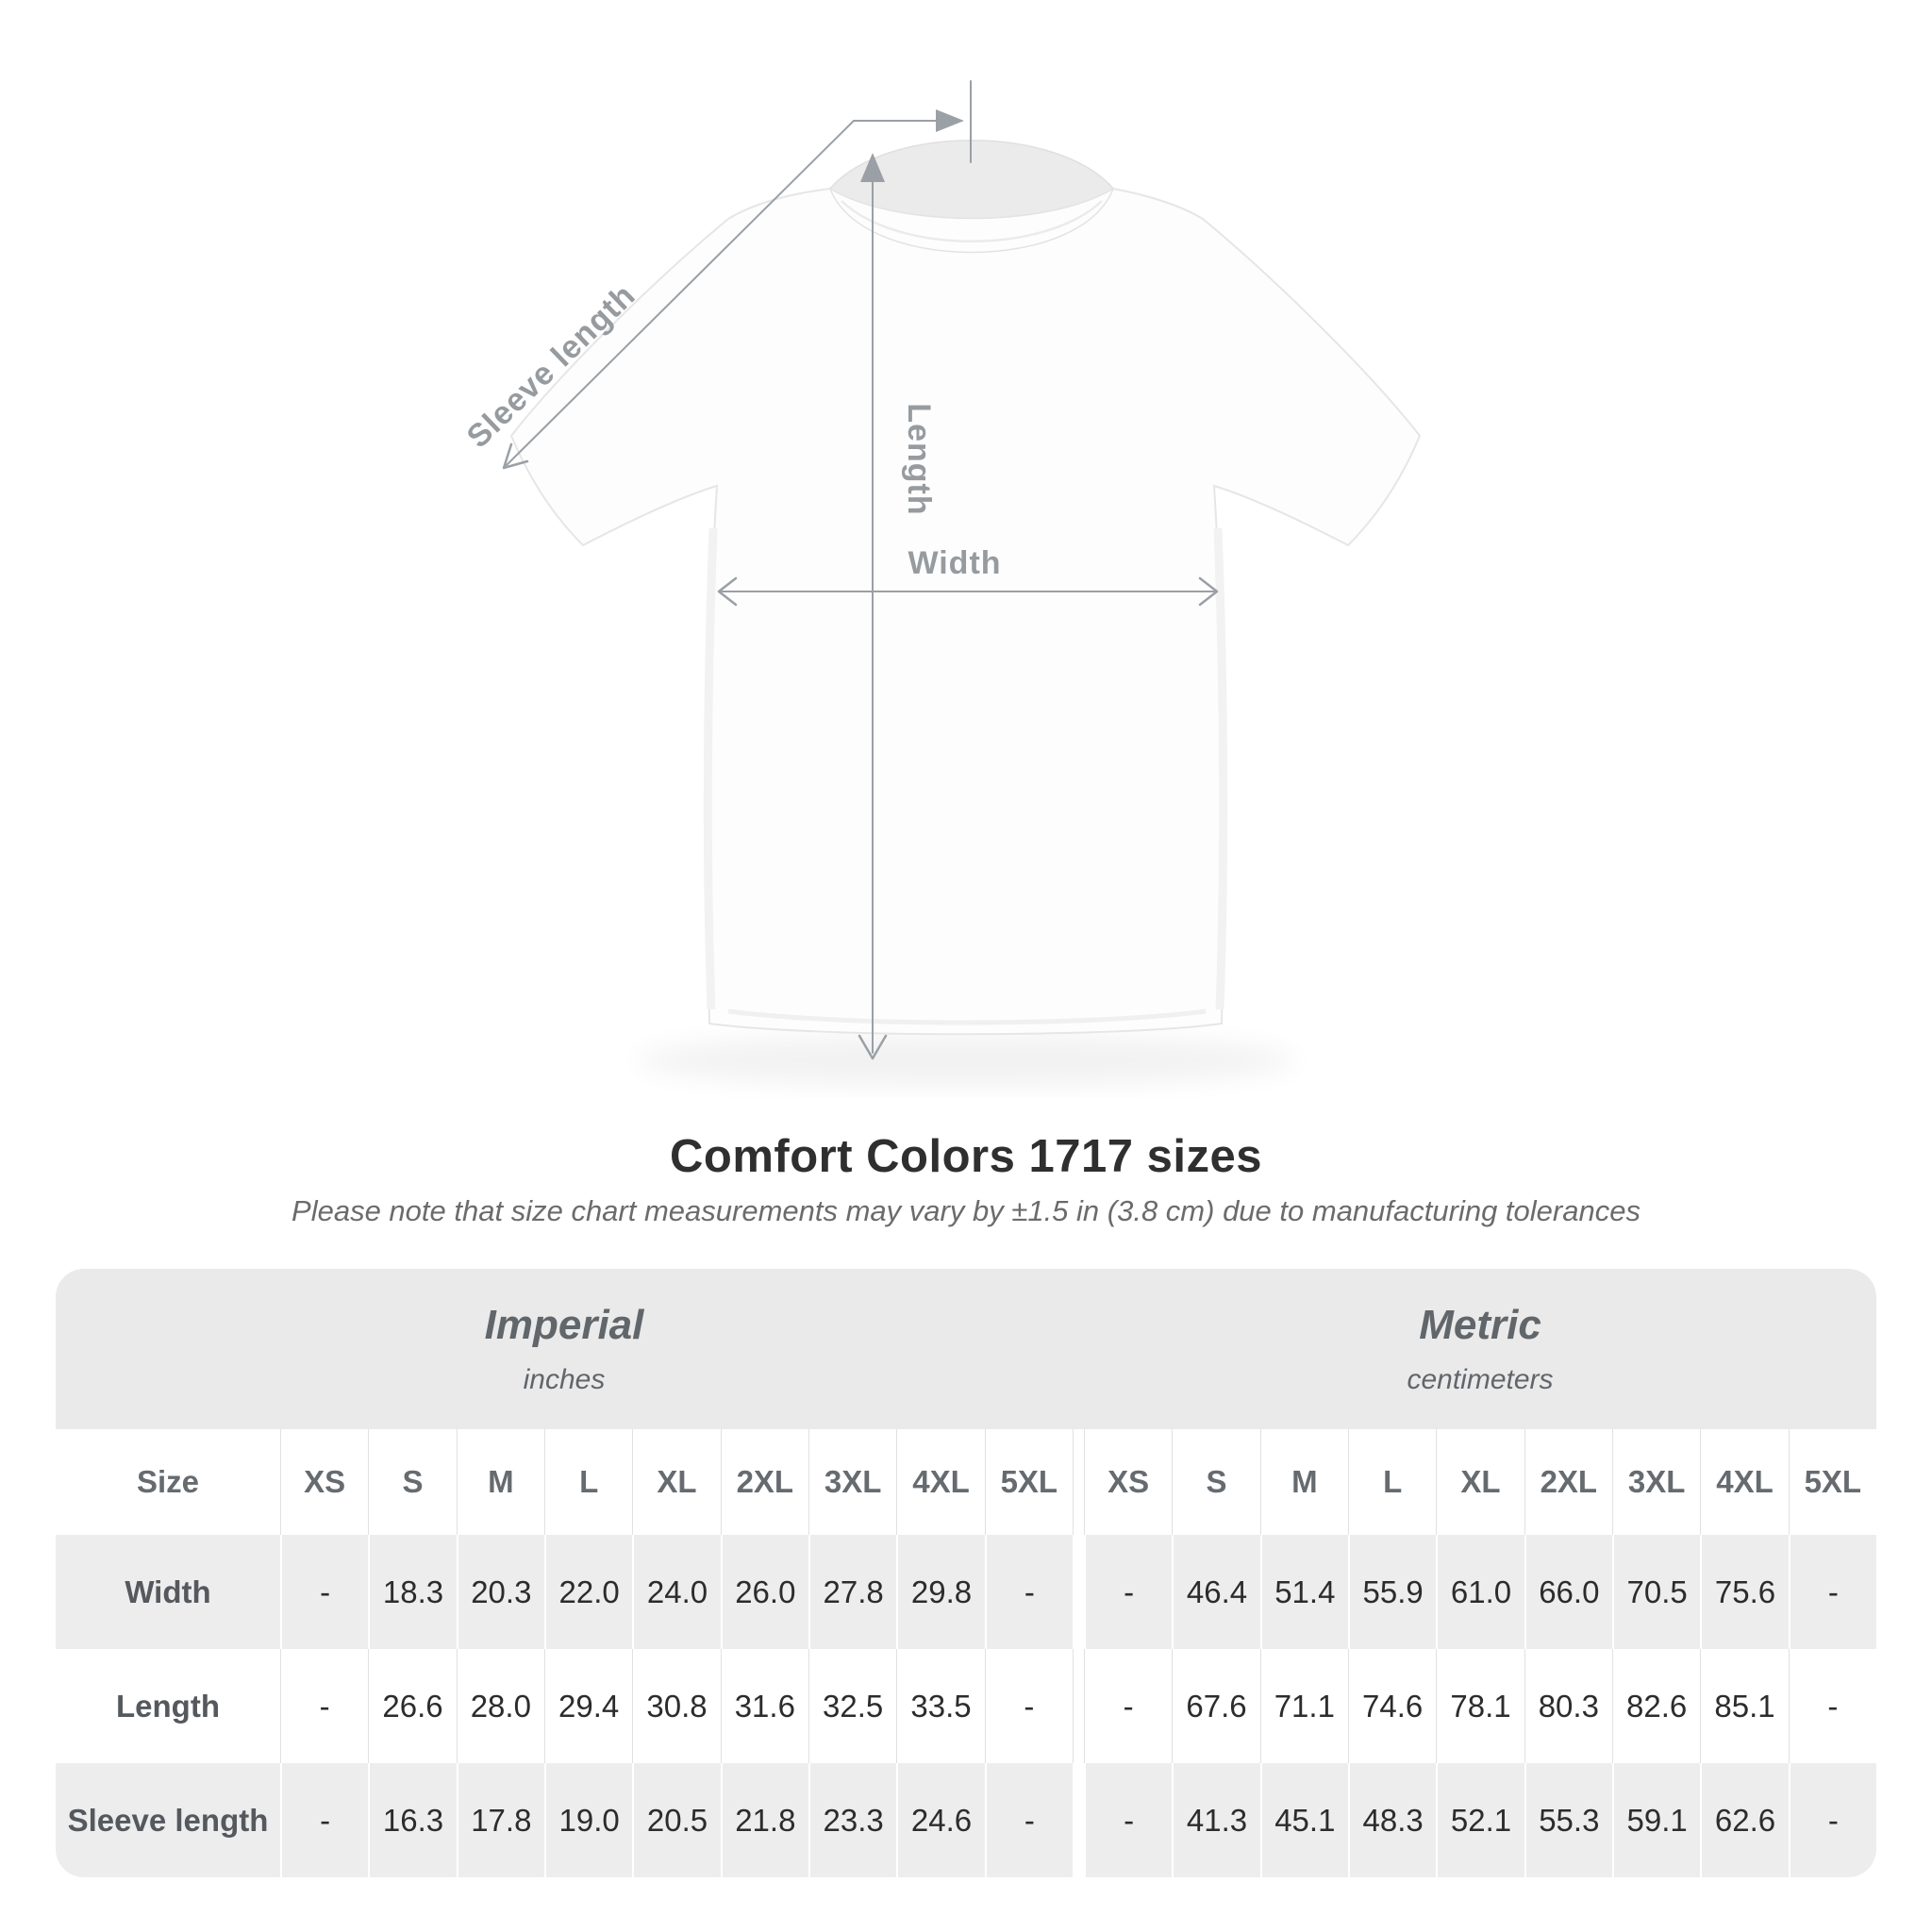 The height and width of the screenshot is (1932, 1932). Describe the element at coordinates (168, 1592) in the screenshot. I see `row-label-width: Width` at that location.